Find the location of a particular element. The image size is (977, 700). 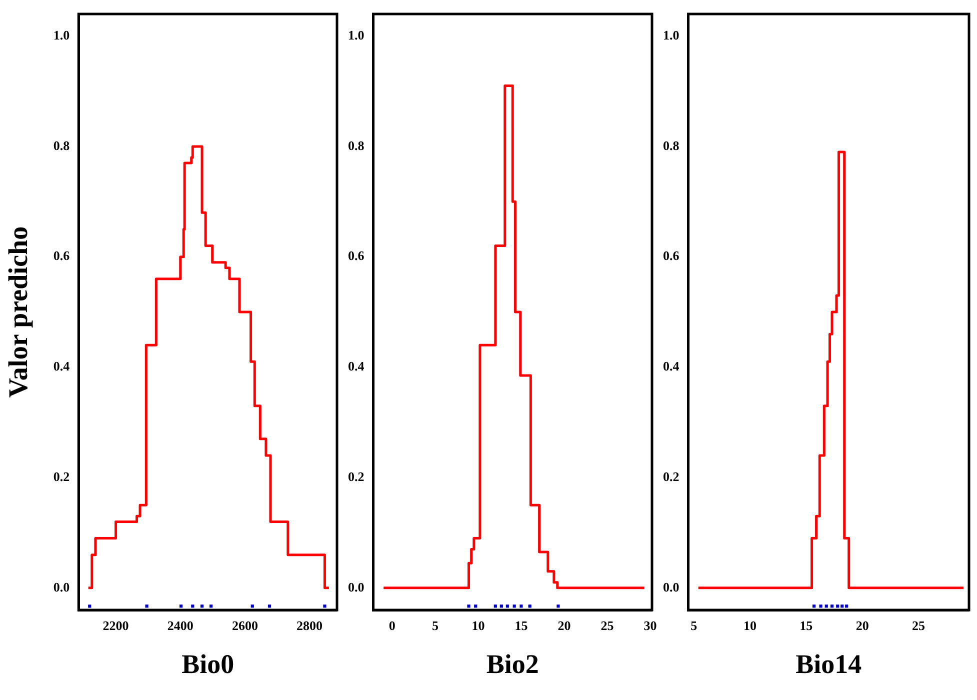

x-axis-title: Bio2 is located at coordinates (512, 663).